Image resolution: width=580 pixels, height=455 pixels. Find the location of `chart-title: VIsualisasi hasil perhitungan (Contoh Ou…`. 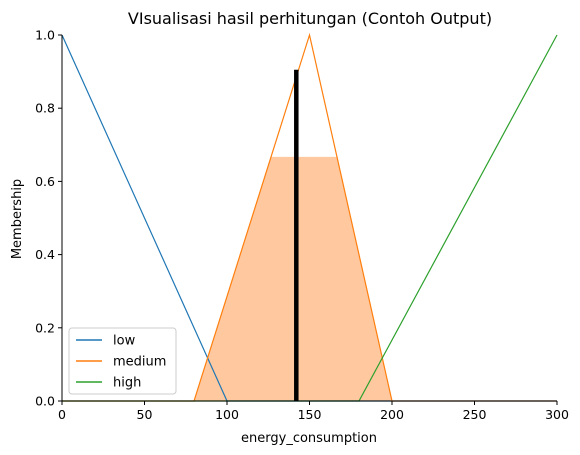

chart-title: VIsualisasi hasil perhitungan (Contoh Ou… is located at coordinates (310, 18).